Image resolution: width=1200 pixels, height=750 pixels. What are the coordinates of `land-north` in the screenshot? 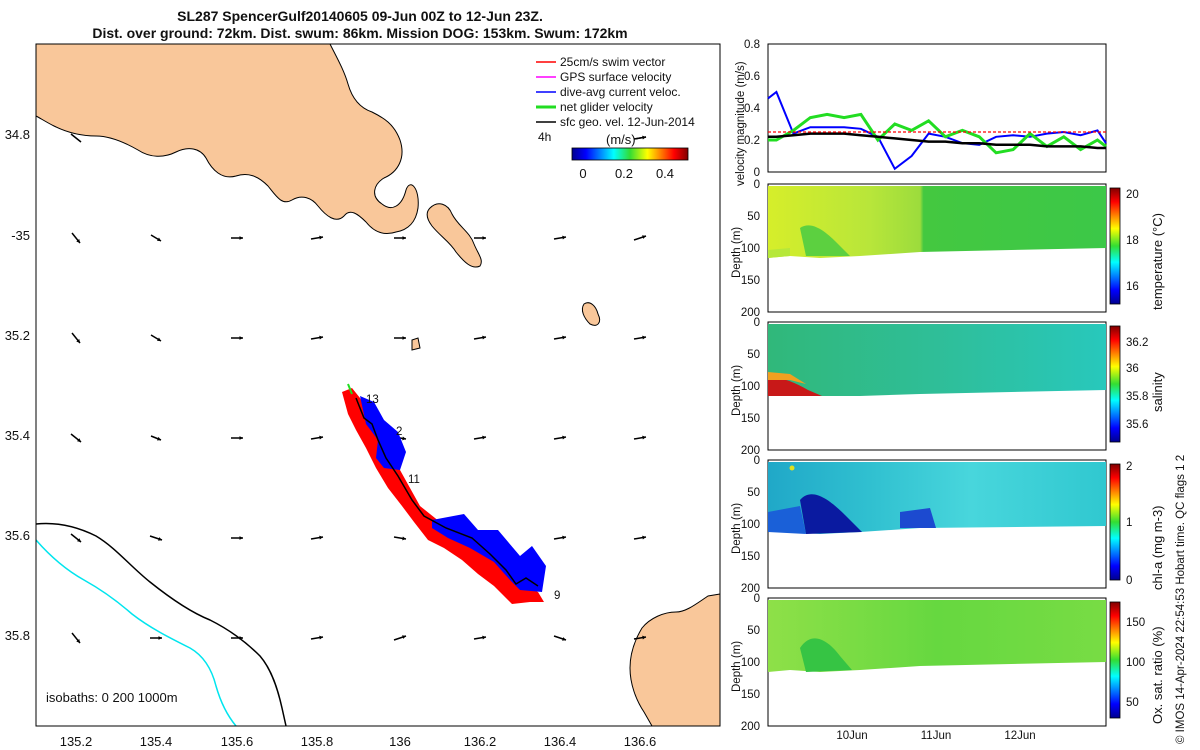 It's located at (227, 139).